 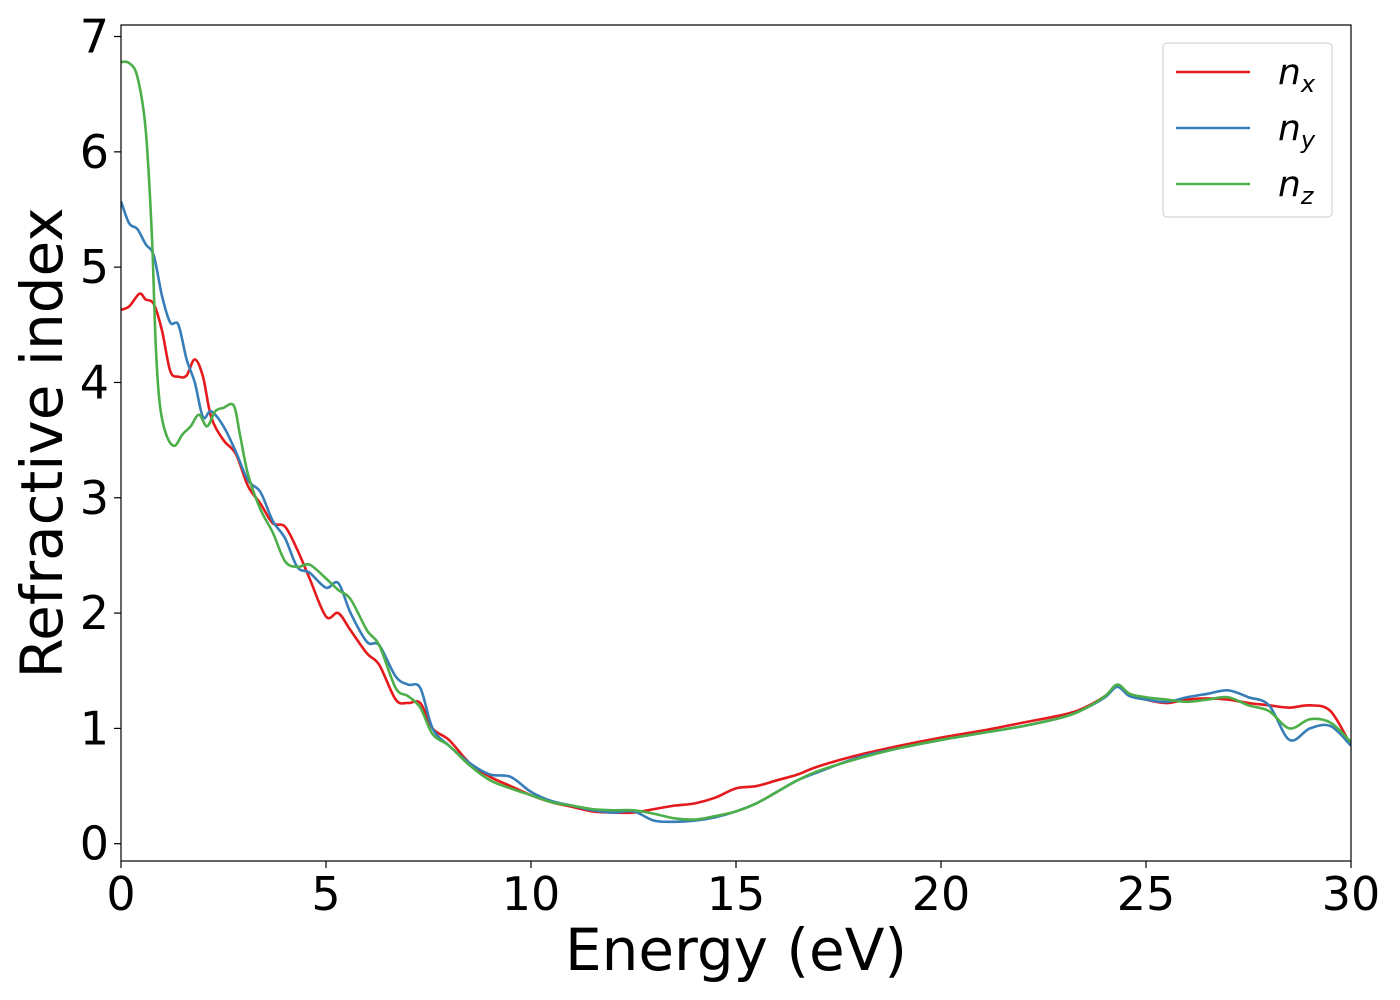 What do you see at coordinates (1308, 140) in the screenshot?
I see `legend-label-subscript: y` at bounding box center [1308, 140].